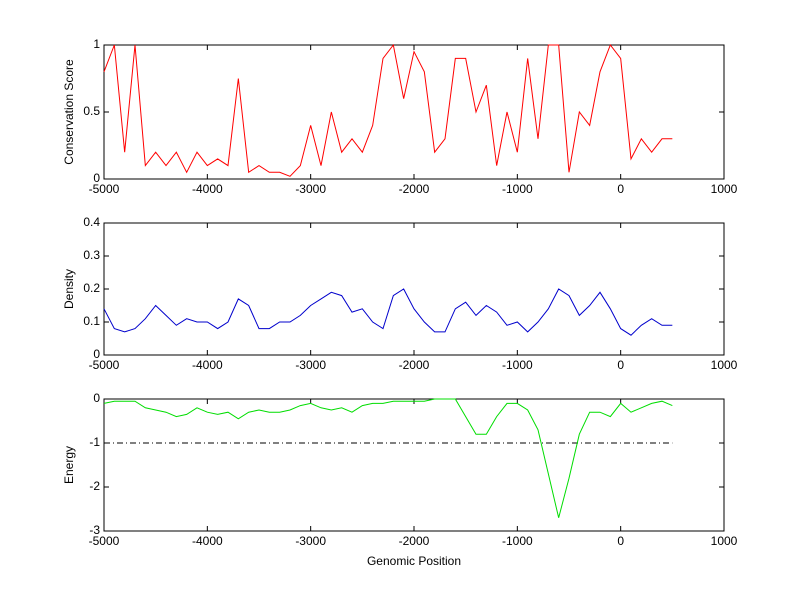 The image size is (800, 599). I want to click on x-axis-label: Genomic Position, so click(414, 561).